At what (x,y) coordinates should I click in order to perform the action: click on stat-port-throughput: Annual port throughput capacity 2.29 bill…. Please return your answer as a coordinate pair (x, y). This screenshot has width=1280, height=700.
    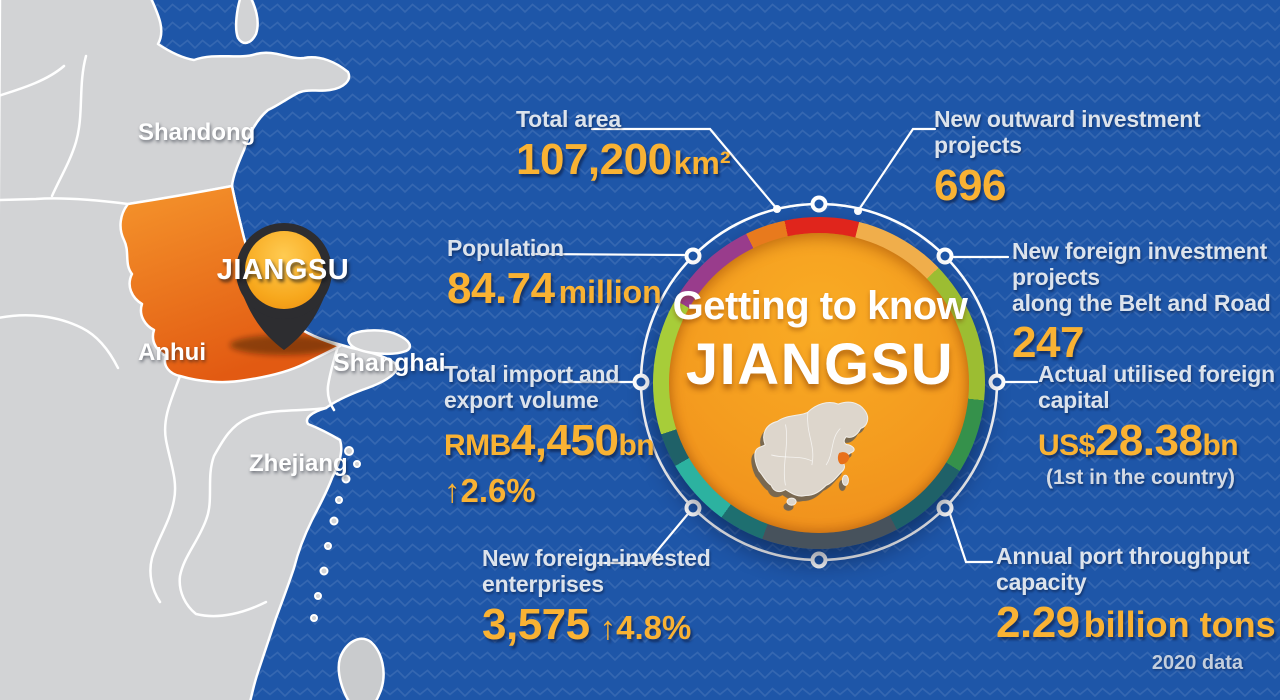
    Looking at the image, I should click on (1138, 595).